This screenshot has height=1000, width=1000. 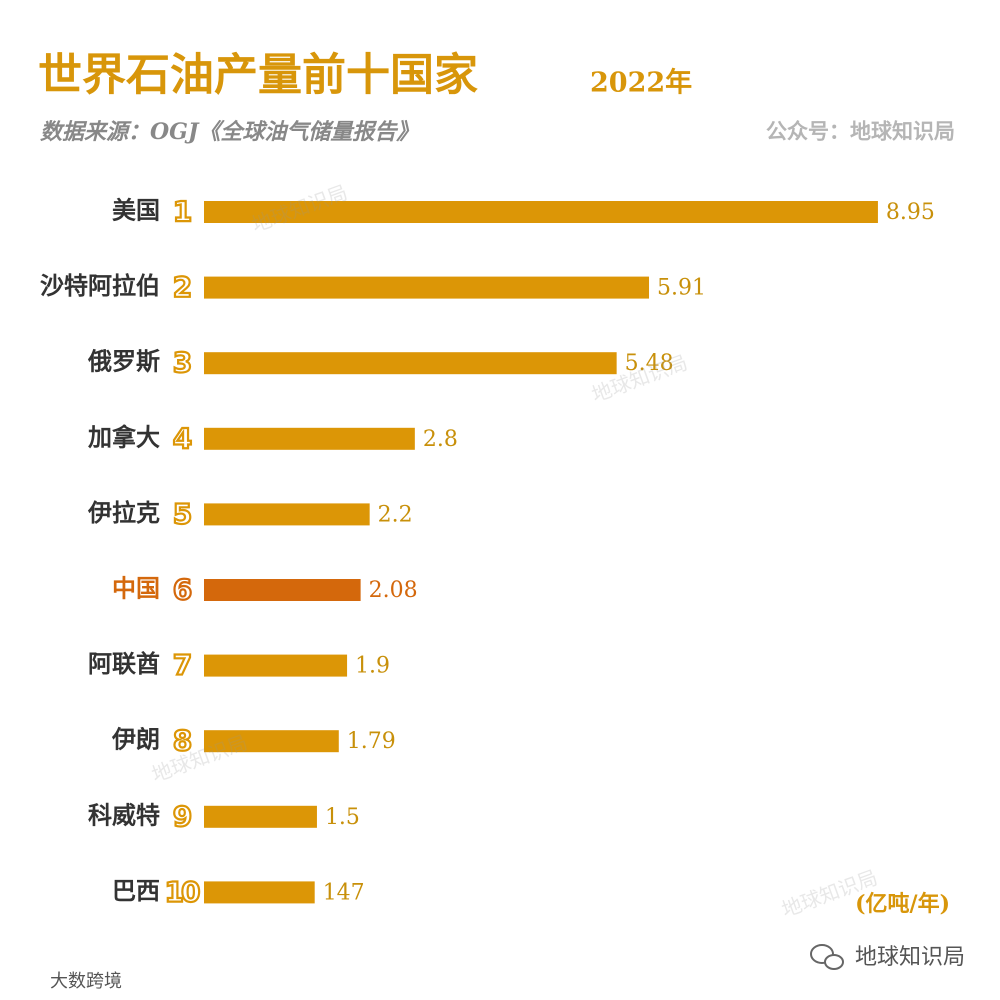 What do you see at coordinates (136, 588) in the screenshot?
I see `category-label: 中国` at bounding box center [136, 588].